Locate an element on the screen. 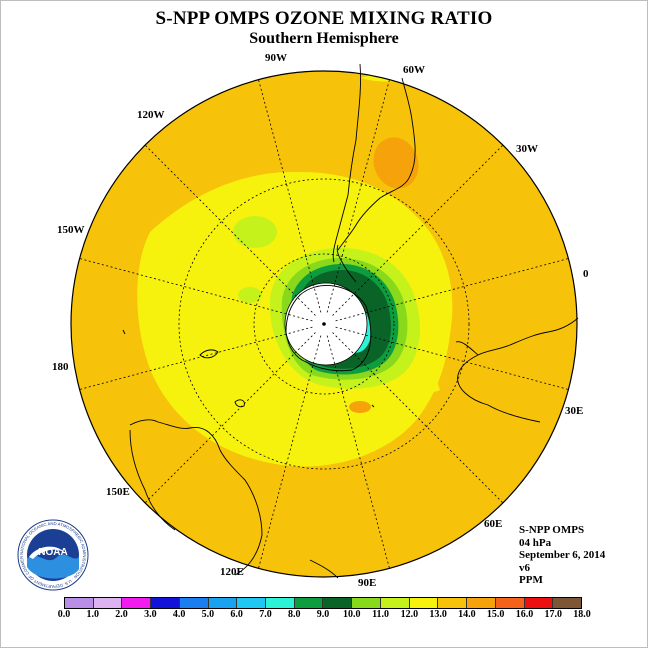 This screenshot has width=648, height=648. lon-label-60w: 60W is located at coordinates (414, 70).